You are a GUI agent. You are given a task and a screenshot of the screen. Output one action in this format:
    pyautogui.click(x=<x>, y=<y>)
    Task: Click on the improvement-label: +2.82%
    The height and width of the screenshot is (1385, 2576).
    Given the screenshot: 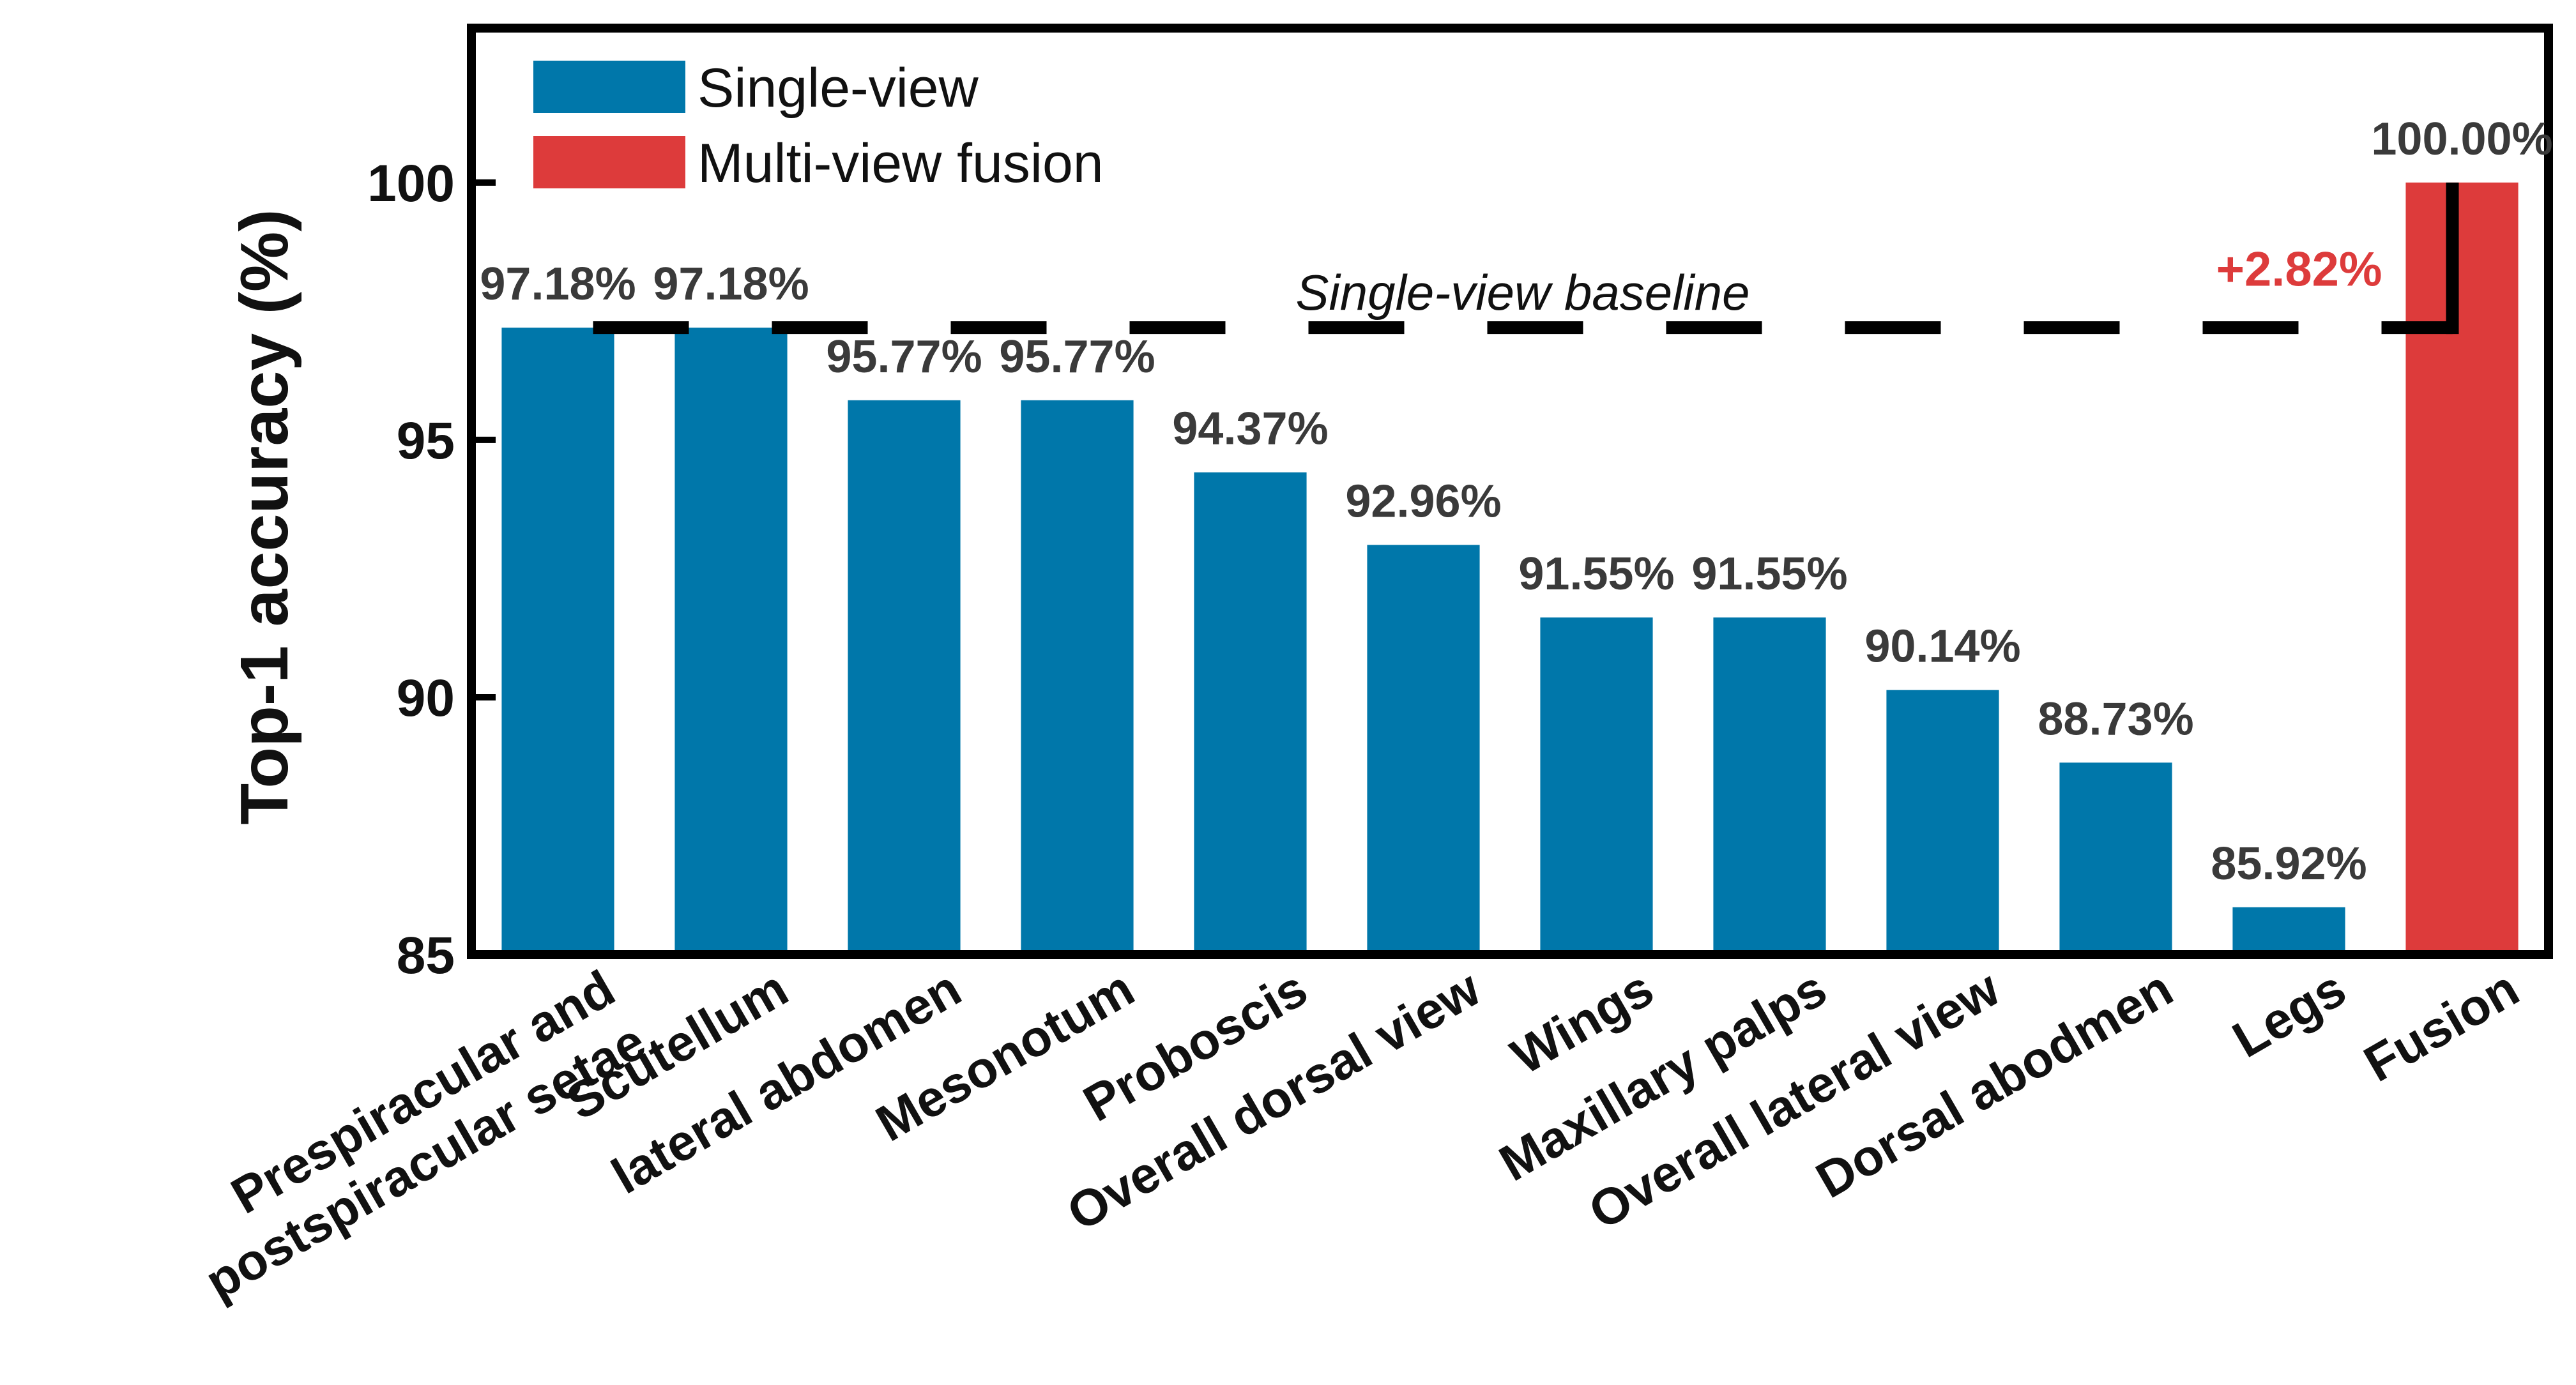 What is the action you would take?
    pyautogui.click(x=2299, y=269)
    